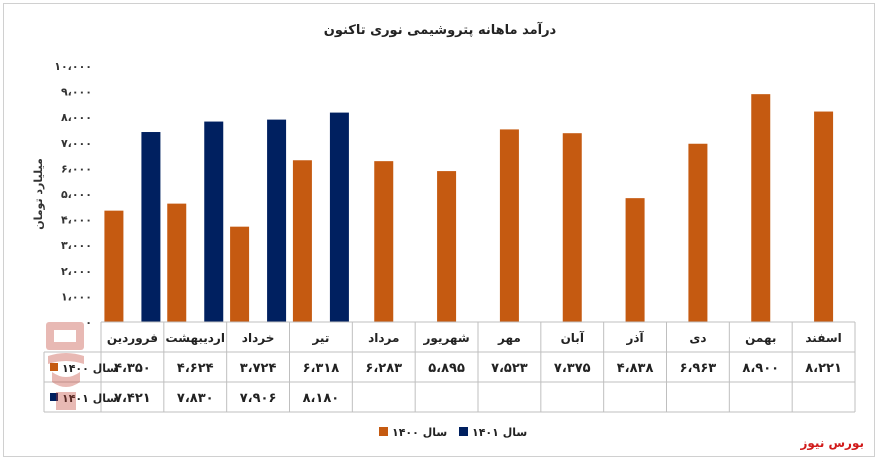  I want to click on x-category-label: تیر, so click(320, 338).